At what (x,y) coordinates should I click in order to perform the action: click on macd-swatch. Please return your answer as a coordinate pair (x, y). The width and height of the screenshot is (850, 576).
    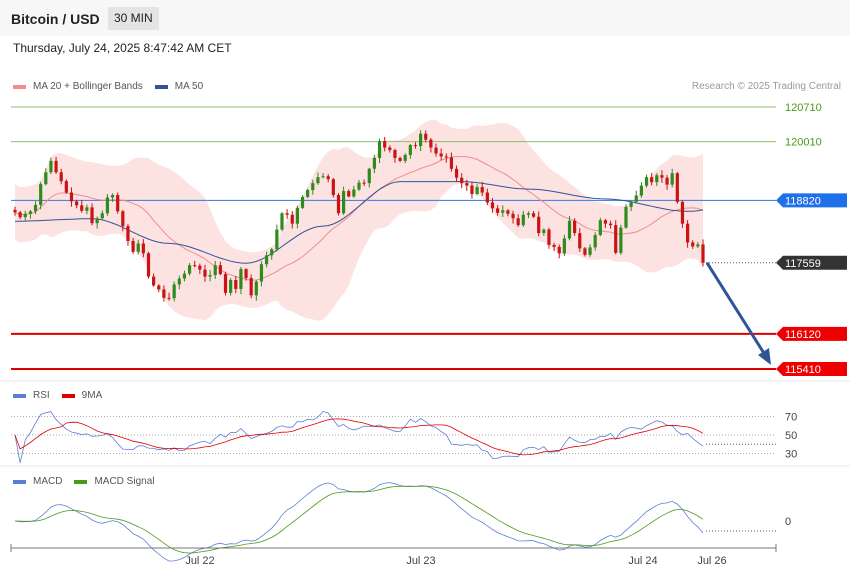
    Looking at the image, I should click on (19, 481).